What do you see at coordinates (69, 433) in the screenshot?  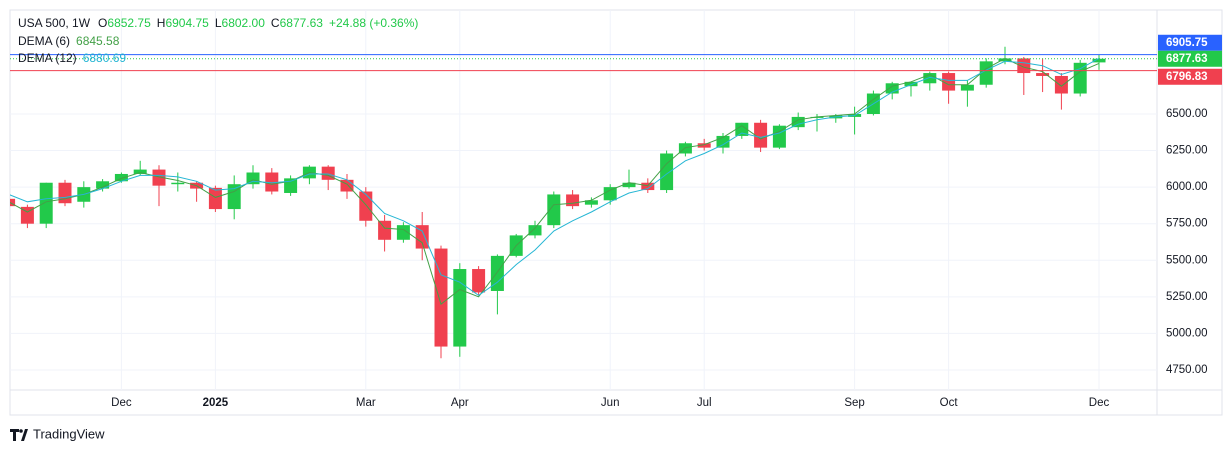 I see `brand-name: TradingView` at bounding box center [69, 433].